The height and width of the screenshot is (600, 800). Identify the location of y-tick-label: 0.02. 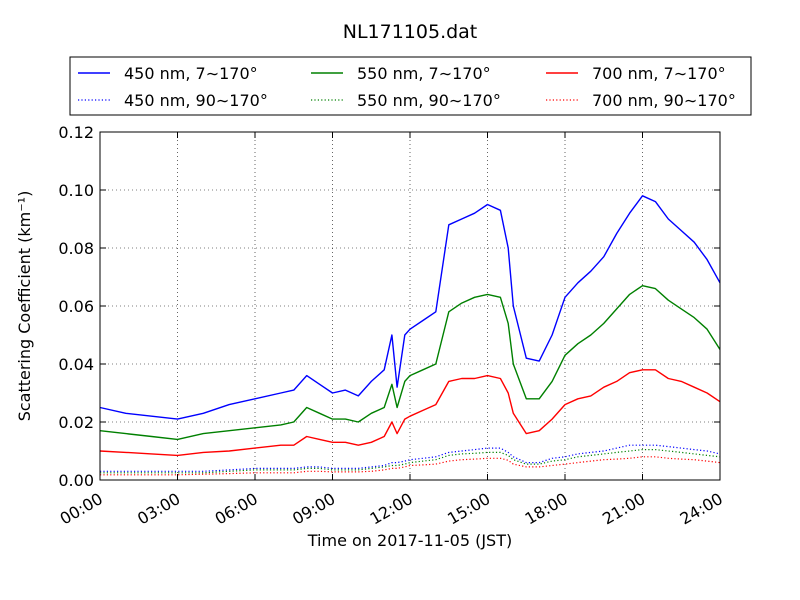
(76, 422).